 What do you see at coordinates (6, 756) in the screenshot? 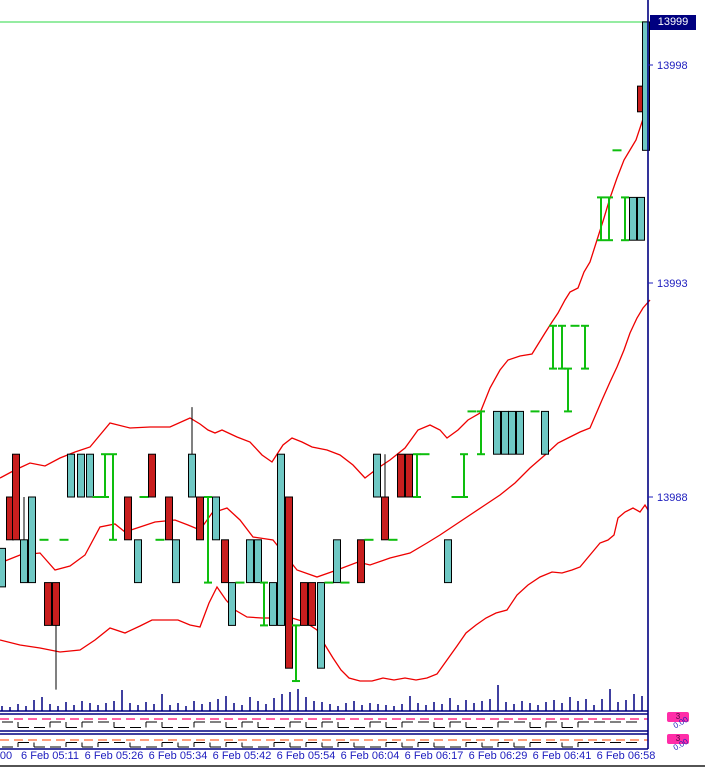
I see `time-axis-label: 00` at bounding box center [6, 756].